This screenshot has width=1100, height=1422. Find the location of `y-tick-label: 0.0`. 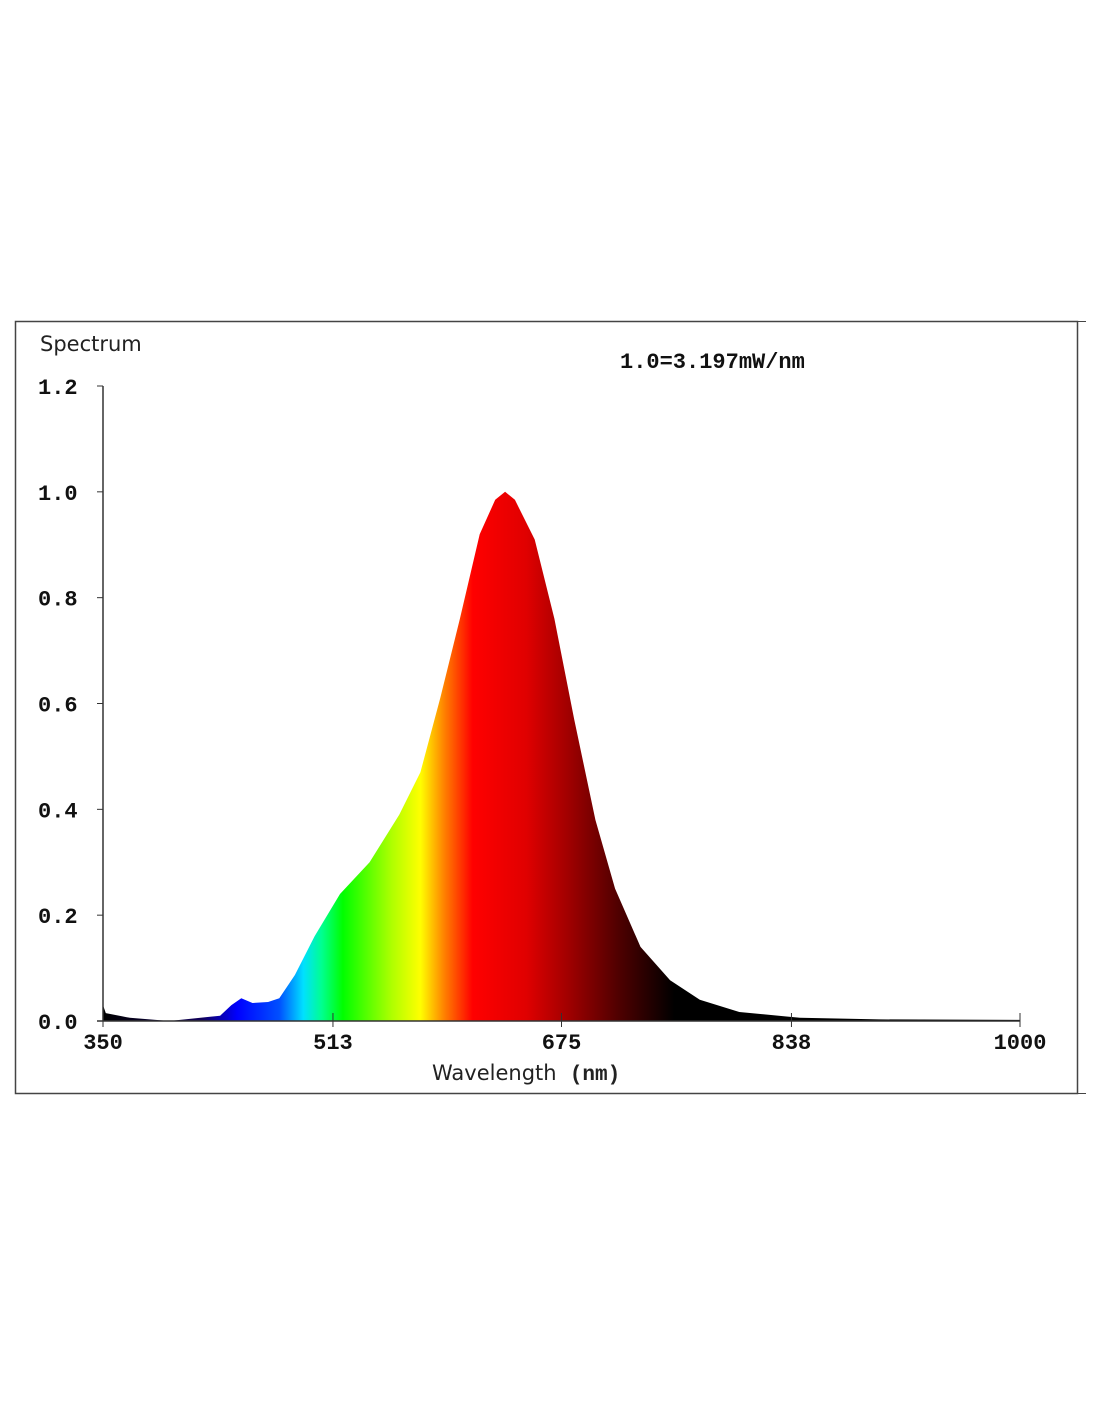

y-tick-label: 0.0 is located at coordinates (58, 1023).